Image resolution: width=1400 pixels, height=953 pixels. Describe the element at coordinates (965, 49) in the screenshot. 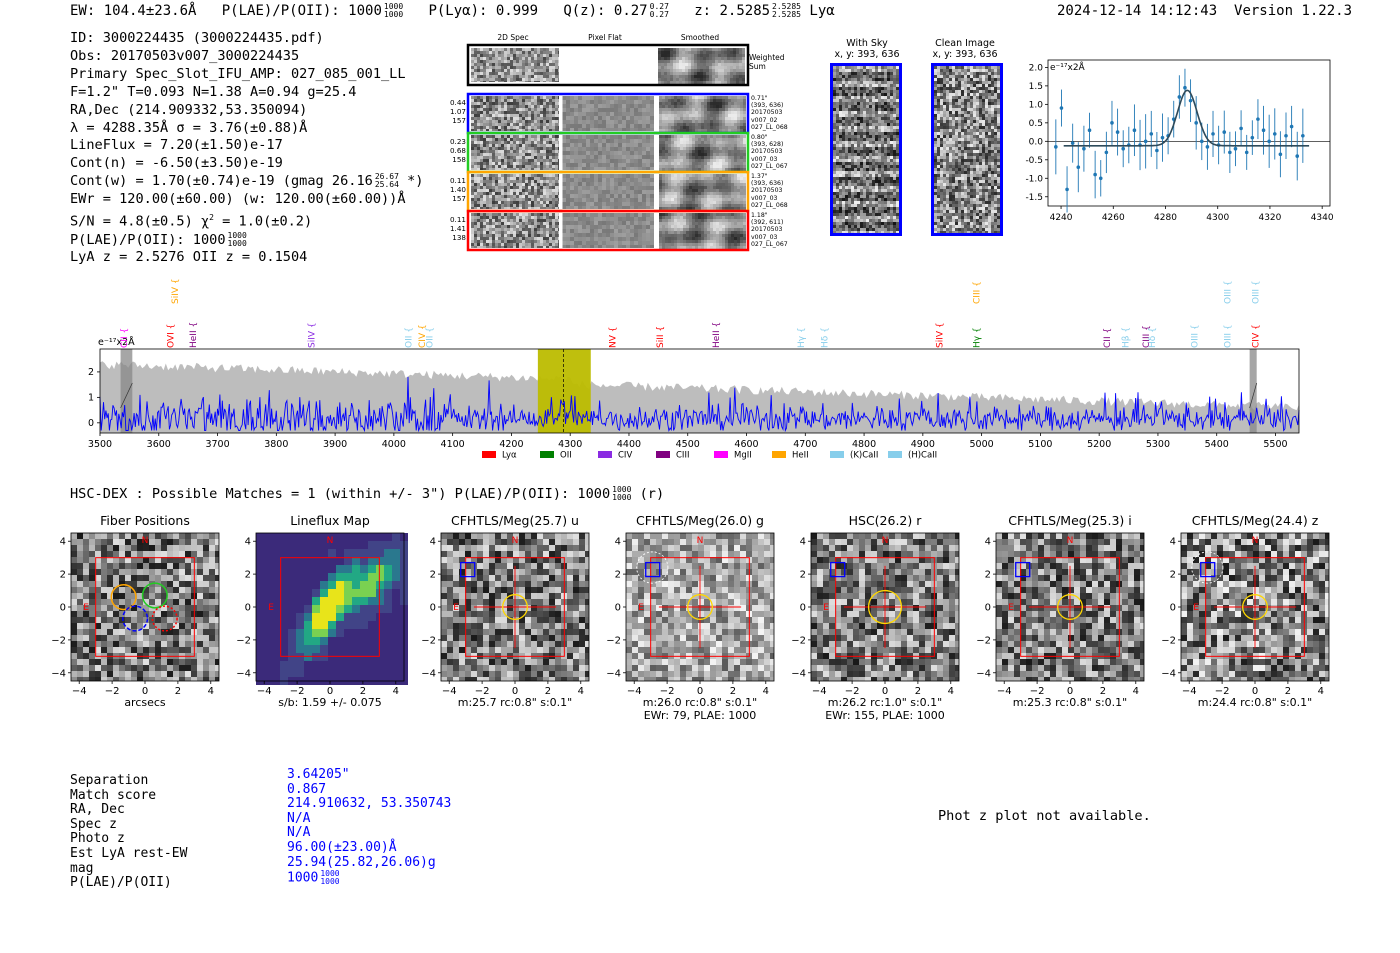

I see `clean-image-title: Clean Image x, y: 393, 636` at that location.